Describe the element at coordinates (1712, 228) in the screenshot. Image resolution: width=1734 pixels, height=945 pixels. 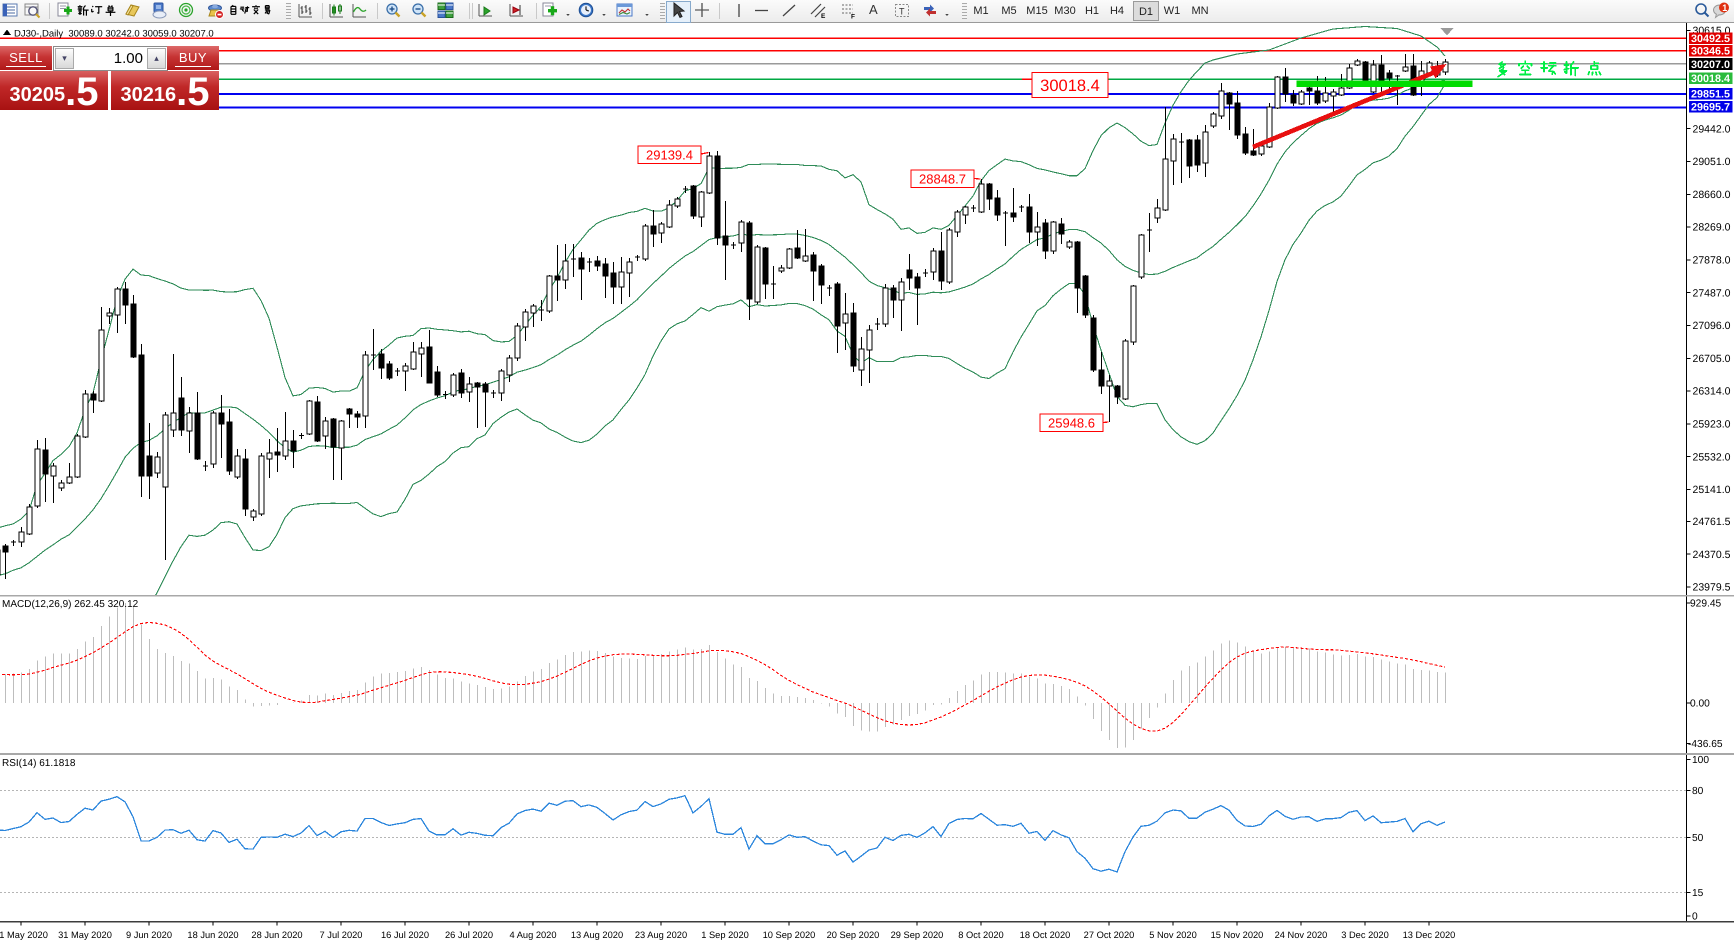
I see `svg-text: 28269.0` at that location.